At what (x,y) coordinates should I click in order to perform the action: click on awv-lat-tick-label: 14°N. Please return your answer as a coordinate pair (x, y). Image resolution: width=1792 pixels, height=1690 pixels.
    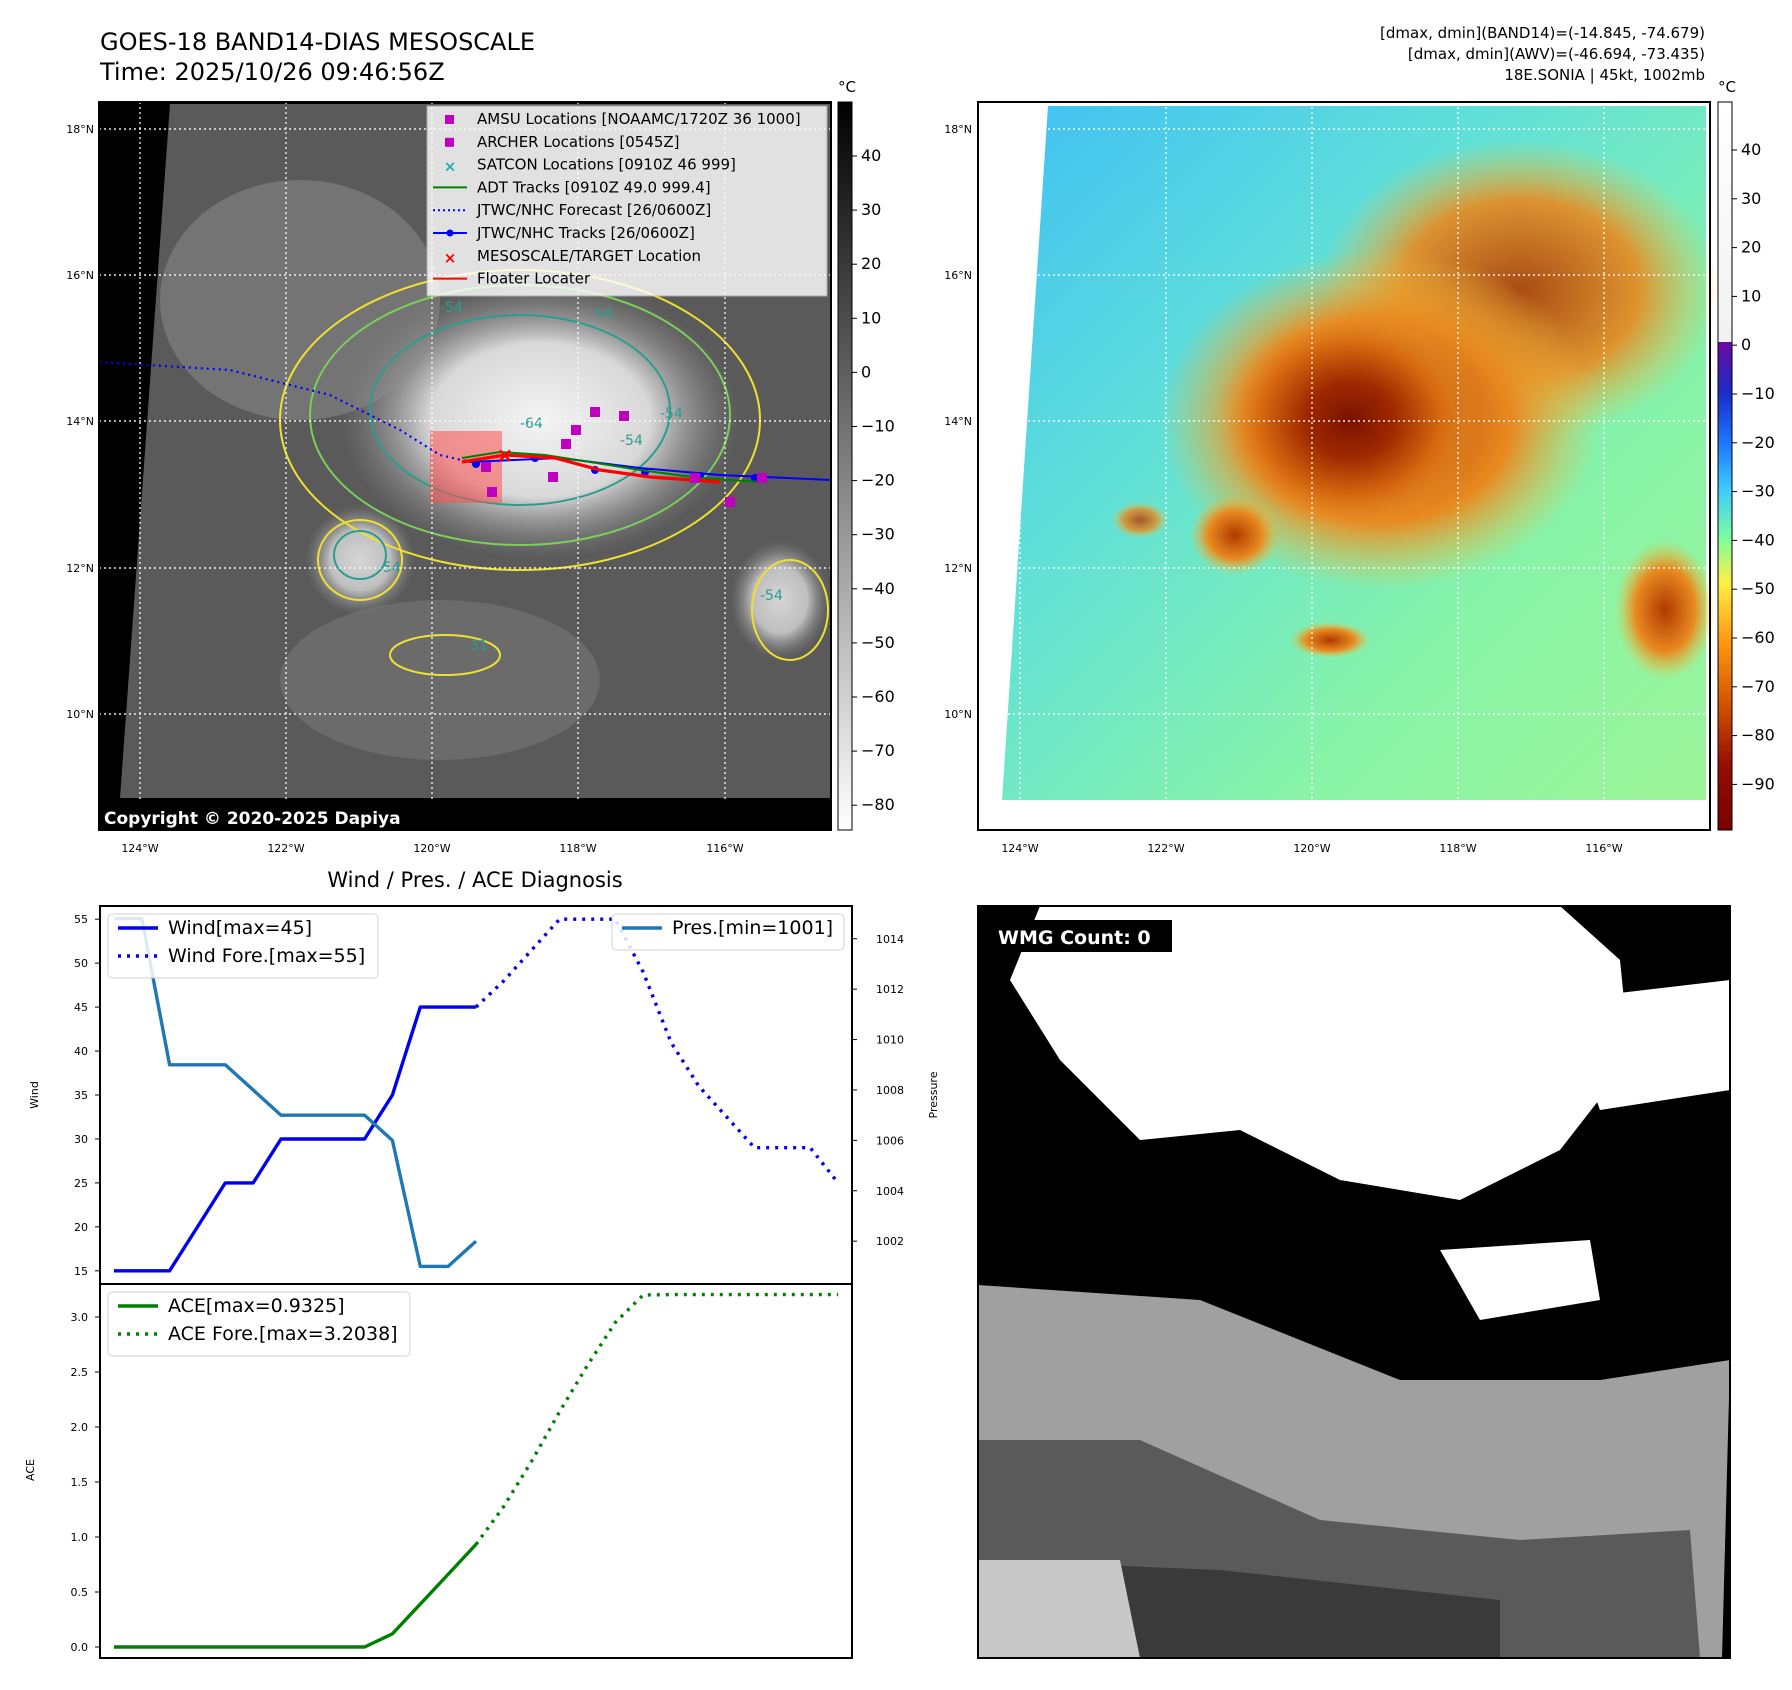
    Looking at the image, I should click on (958, 421).